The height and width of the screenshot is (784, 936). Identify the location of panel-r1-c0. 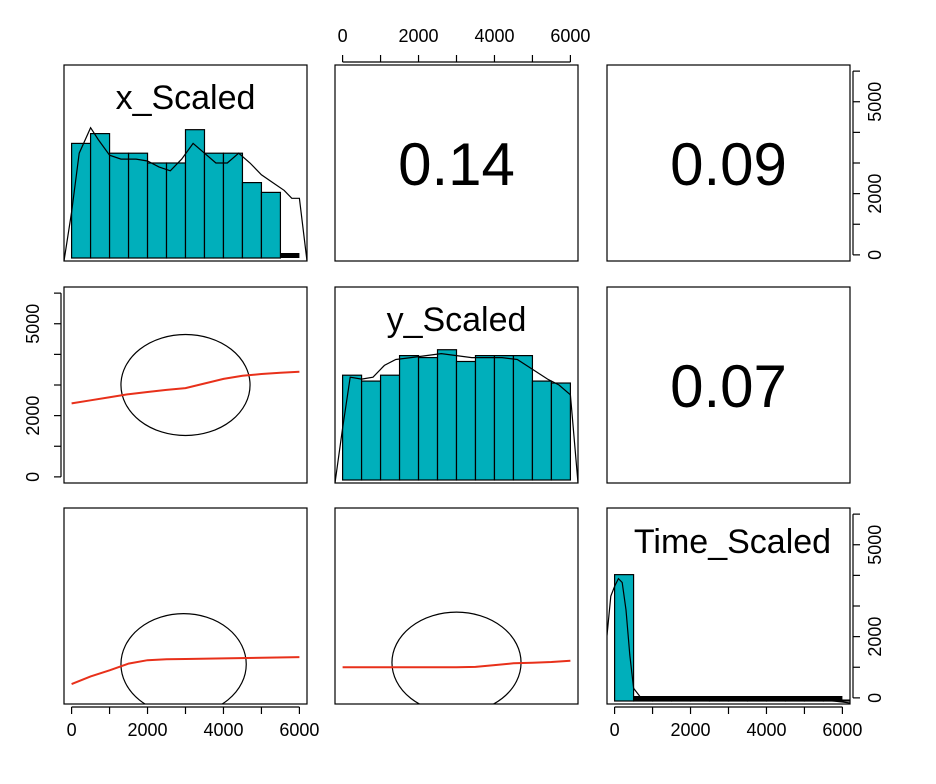
(185, 385).